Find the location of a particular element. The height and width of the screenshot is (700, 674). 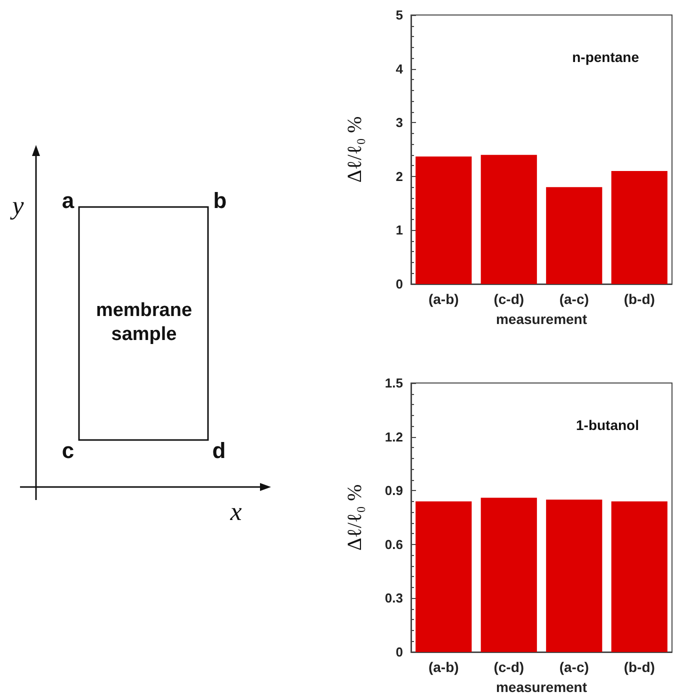

y-tick-label: 0.6 is located at coordinates (393, 544).